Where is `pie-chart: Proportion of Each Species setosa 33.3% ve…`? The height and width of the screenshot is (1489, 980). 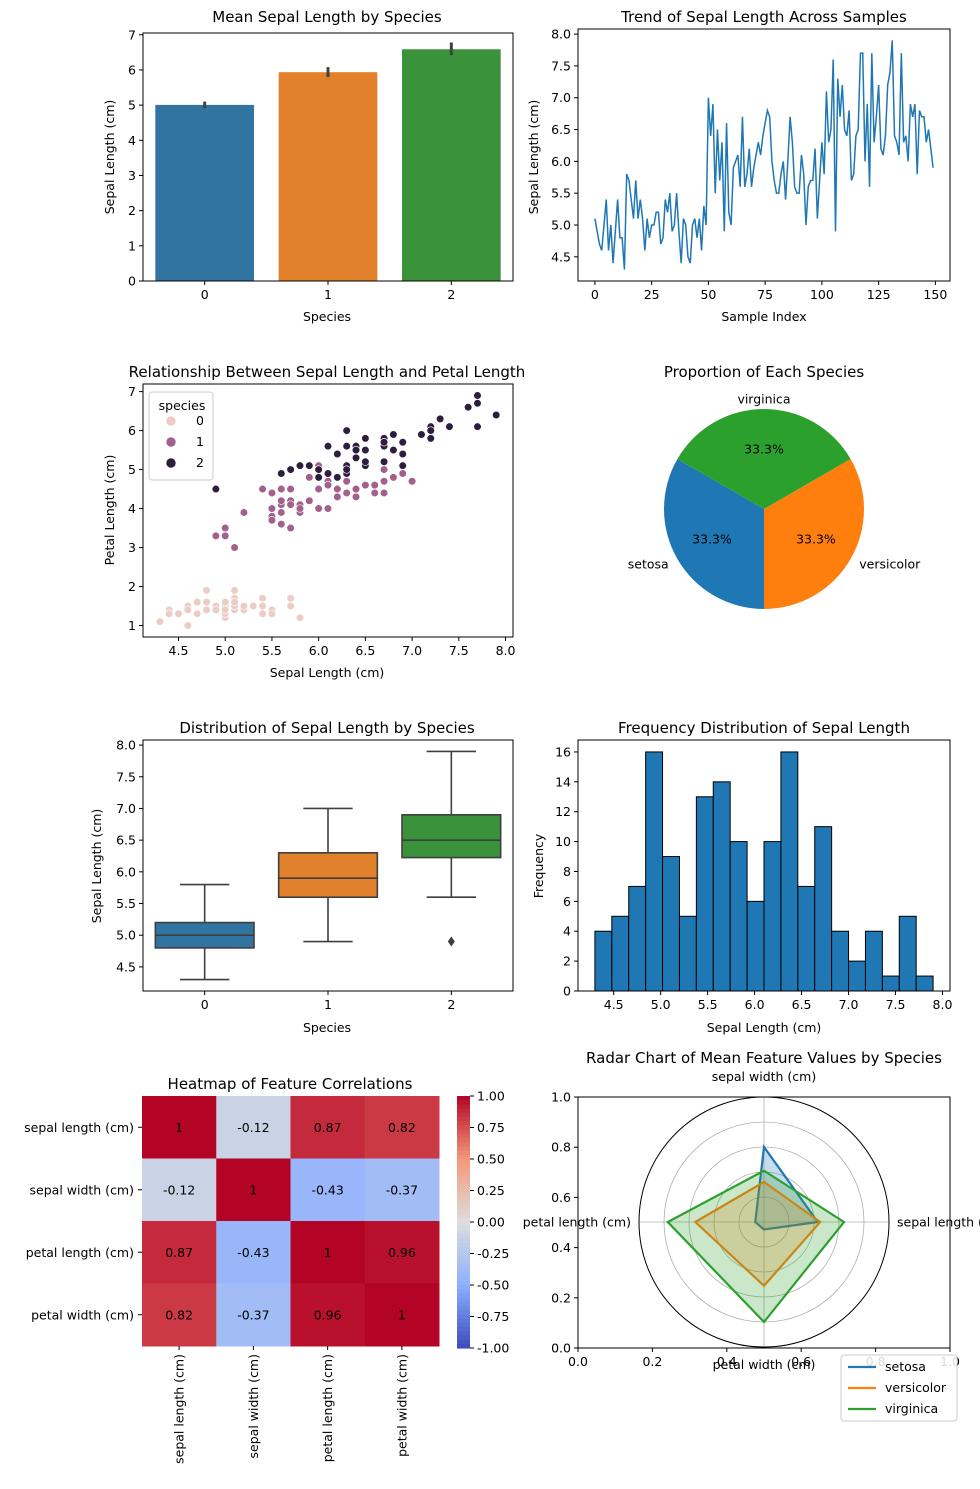
pie-chart: Proportion of Each Species setosa 33.3% ve… is located at coordinates (774, 486).